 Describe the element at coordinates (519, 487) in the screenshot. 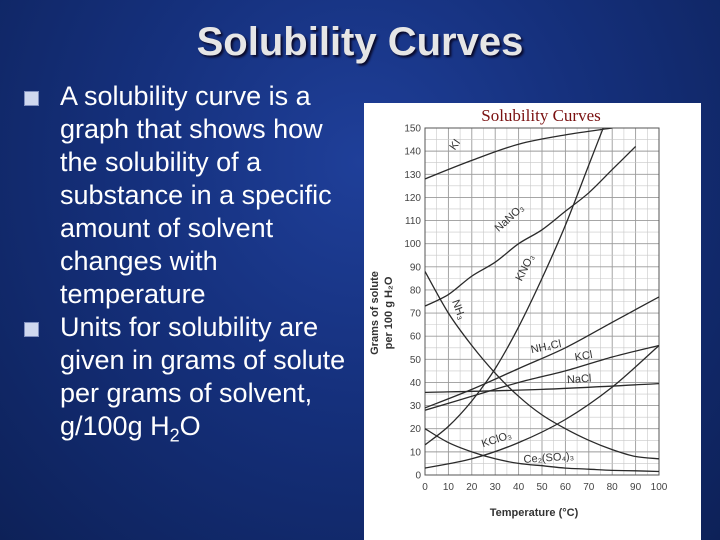

I see `x-tick-label: 40` at that location.